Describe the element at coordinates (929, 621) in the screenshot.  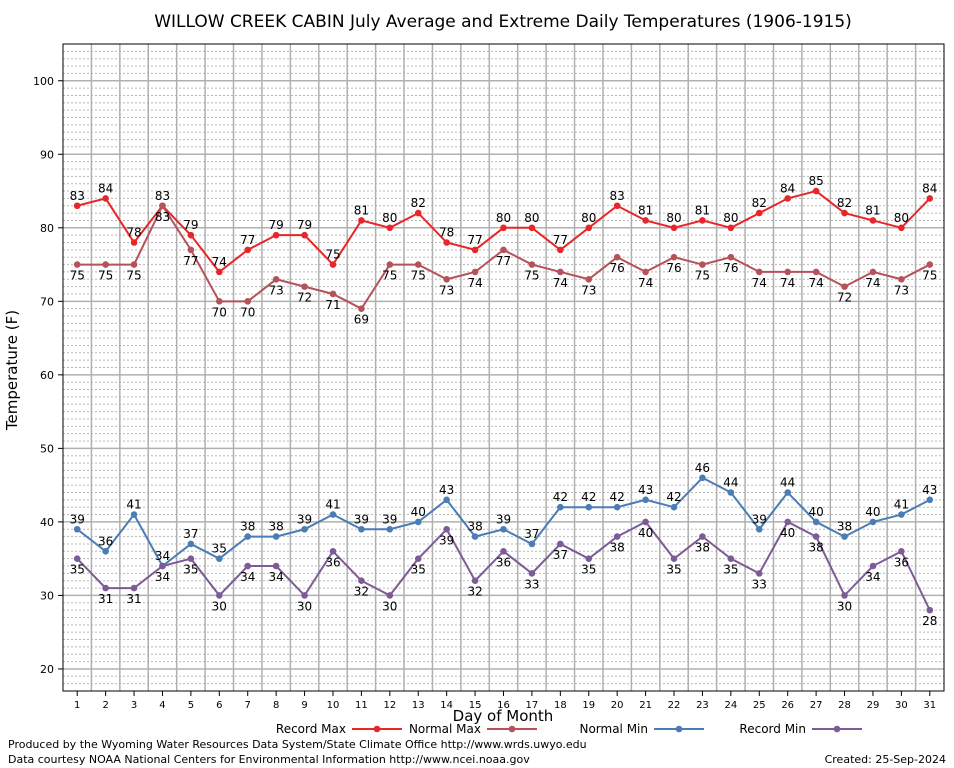
I see `data-label: 28` at that location.